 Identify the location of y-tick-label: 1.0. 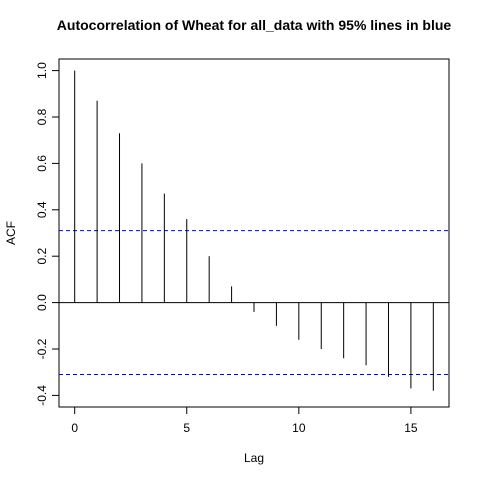
(42, 70).